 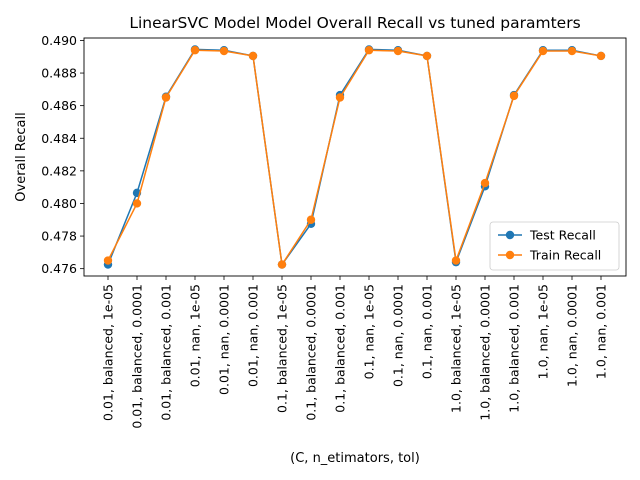 I want to click on y-tick-label: 0.478, so click(x=59, y=236).